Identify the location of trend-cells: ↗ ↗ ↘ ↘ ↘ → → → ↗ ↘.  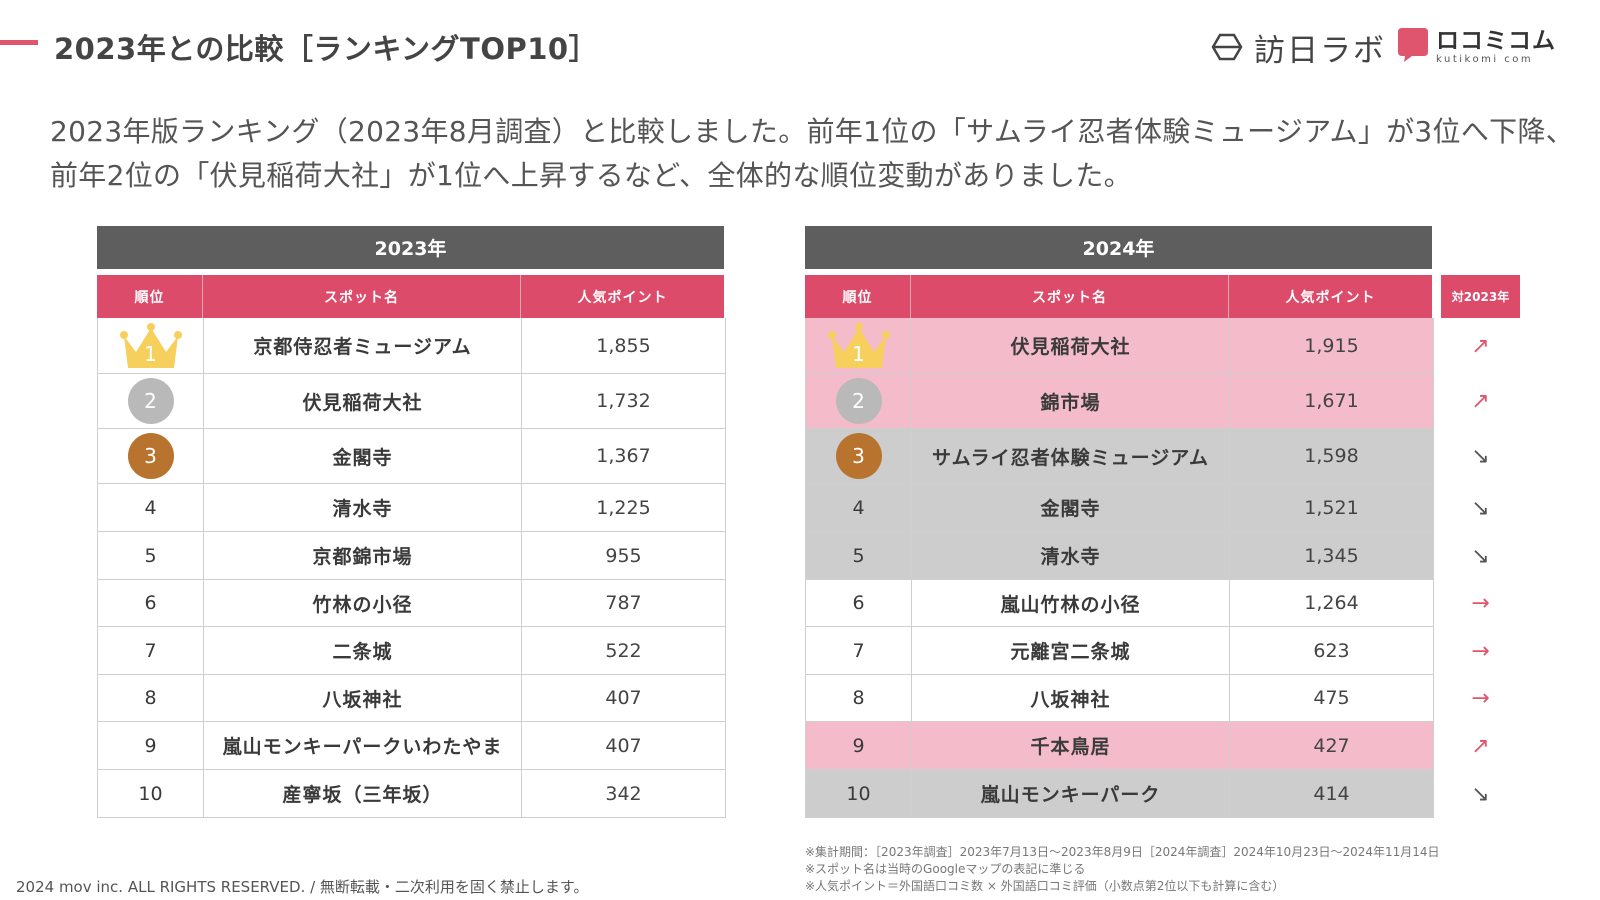
(1480, 568).